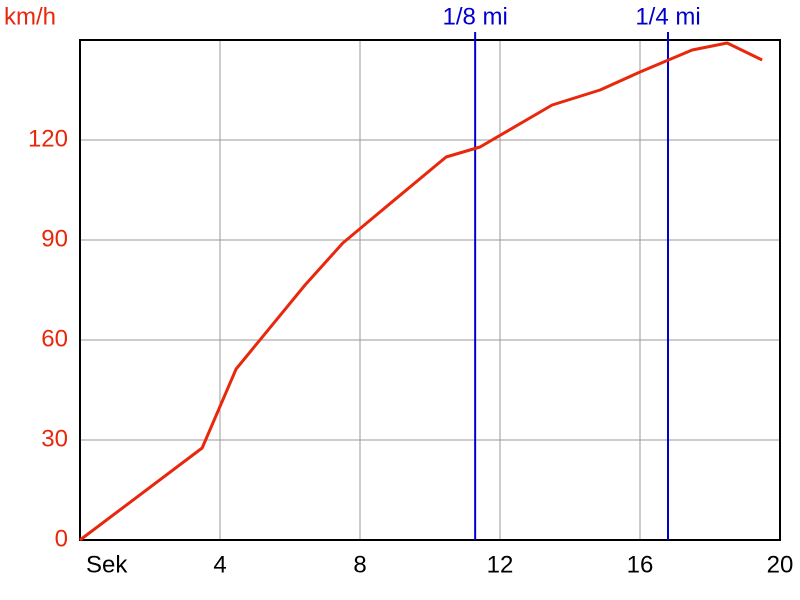 The width and height of the screenshot is (800, 600). I want to click on y-tick-label: 120, so click(48, 138).